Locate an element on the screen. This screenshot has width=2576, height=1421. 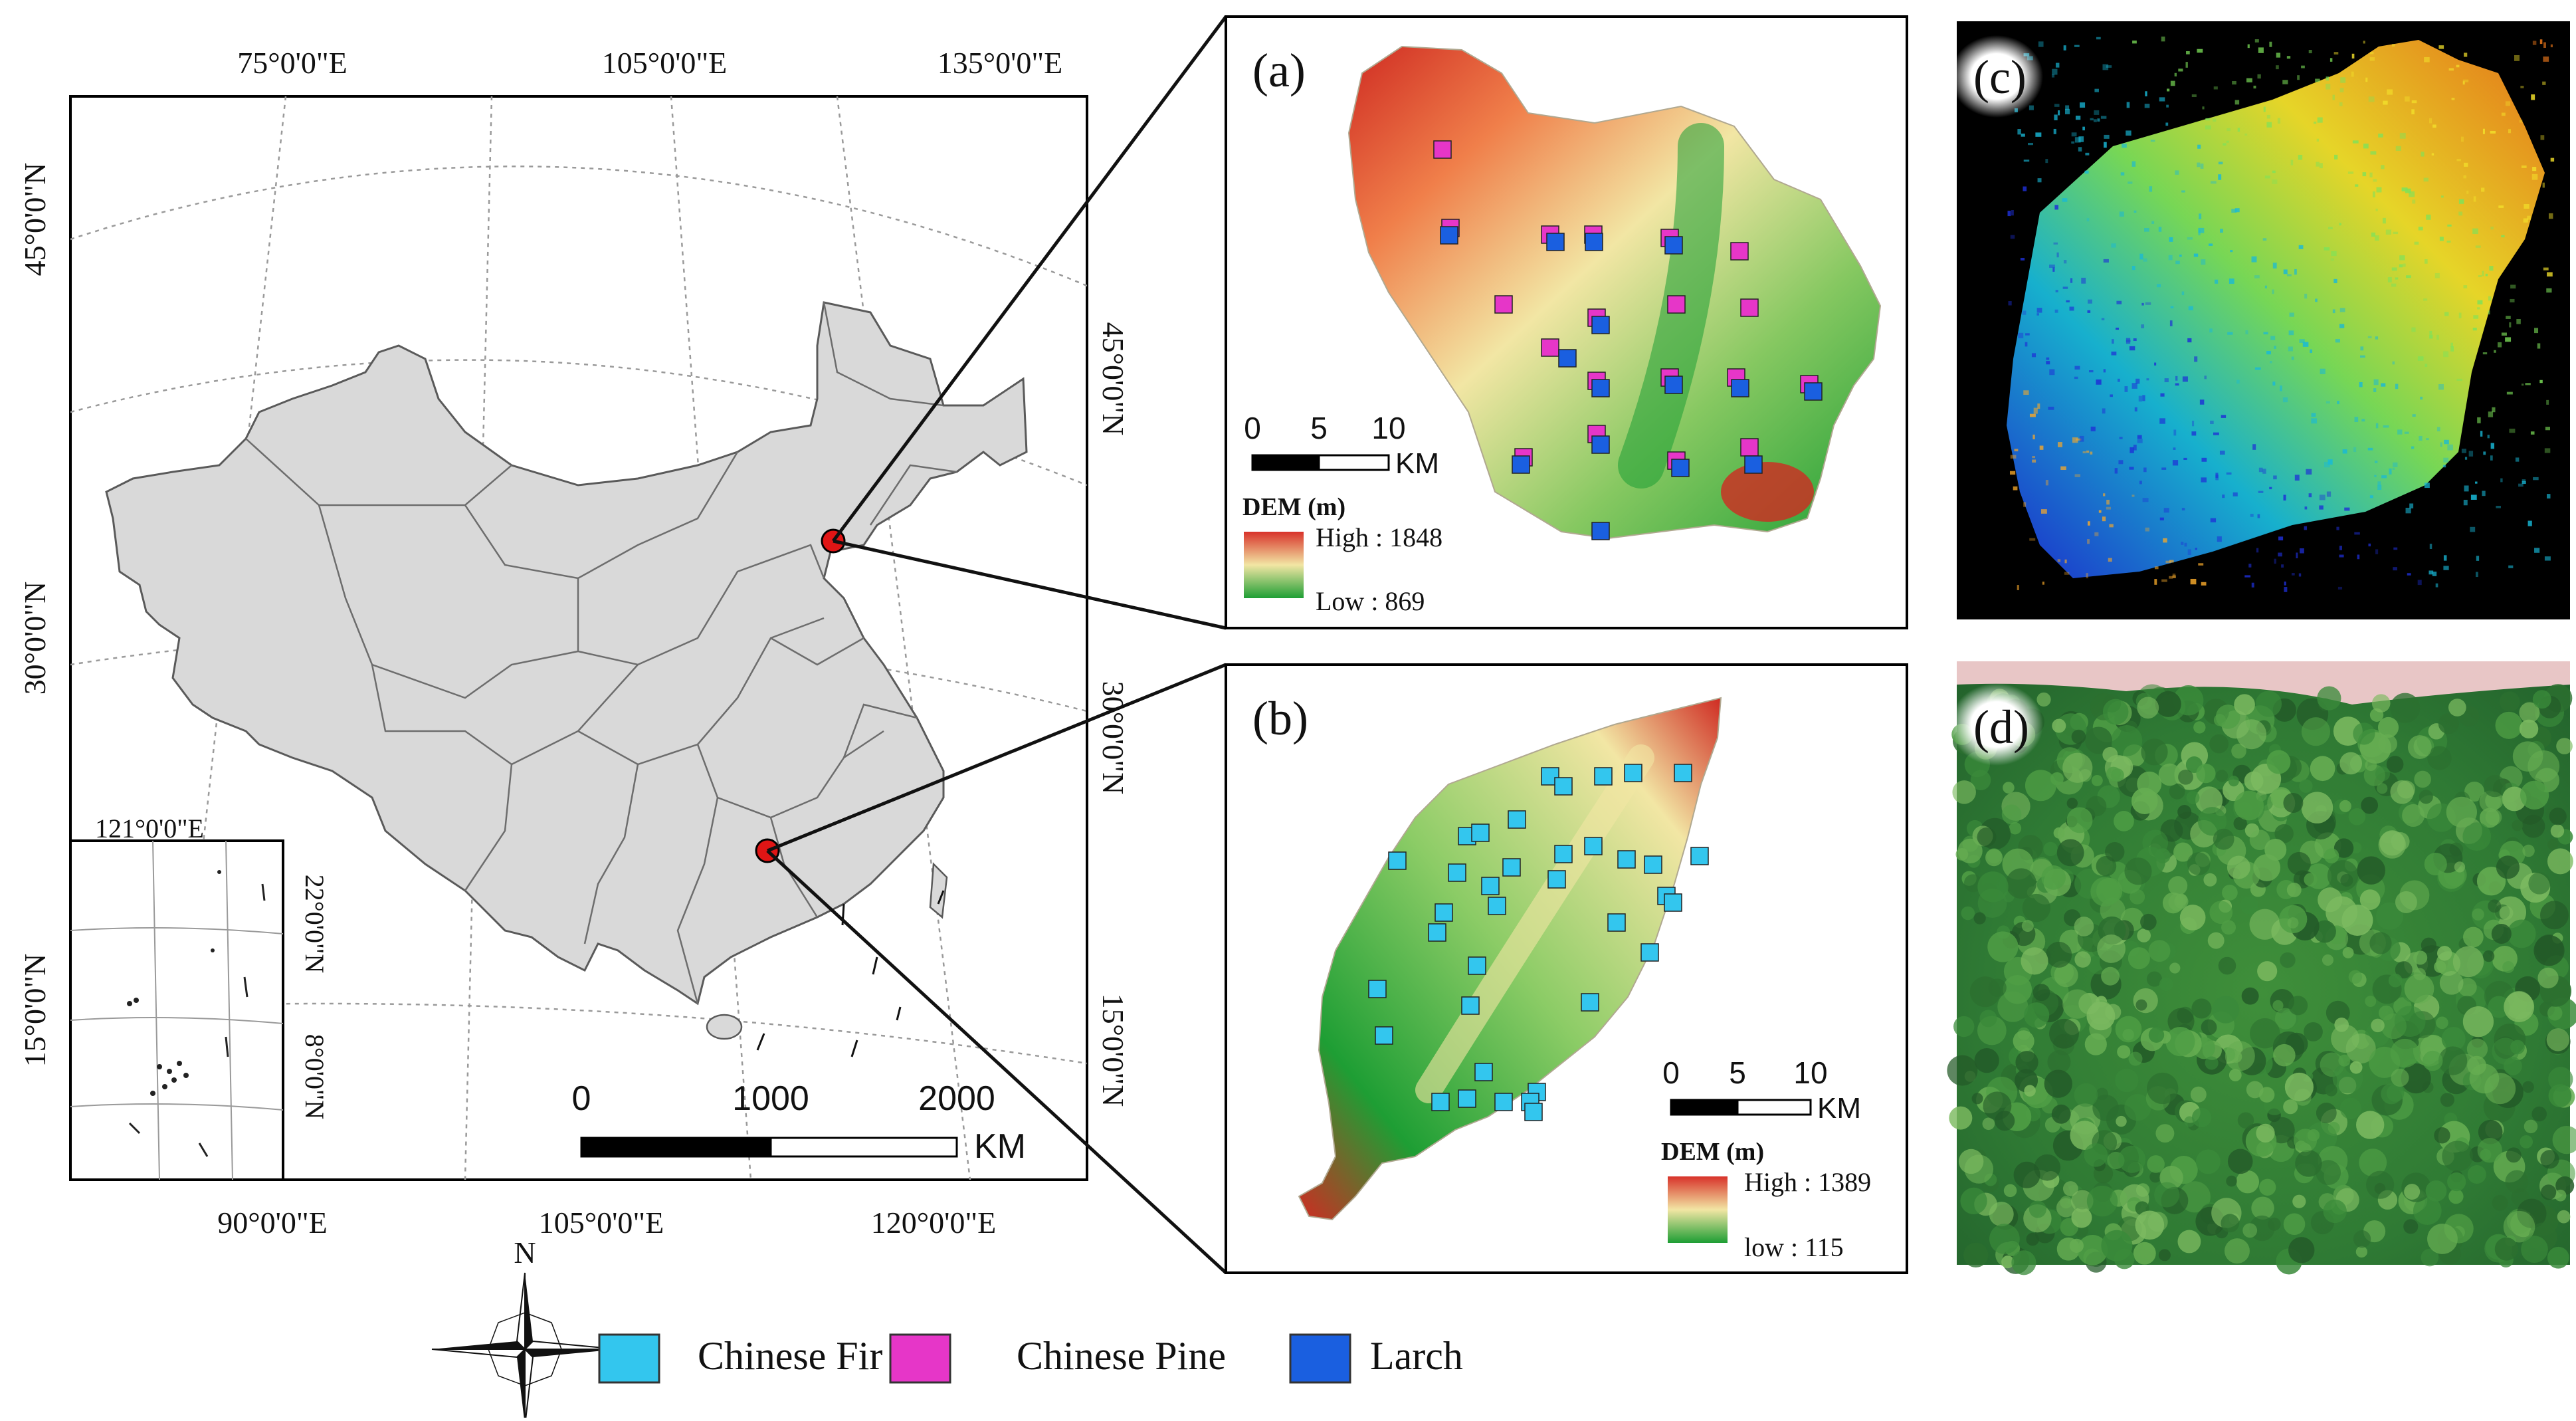
svg-text: High : 1389 is located at coordinates (1807, 1182).